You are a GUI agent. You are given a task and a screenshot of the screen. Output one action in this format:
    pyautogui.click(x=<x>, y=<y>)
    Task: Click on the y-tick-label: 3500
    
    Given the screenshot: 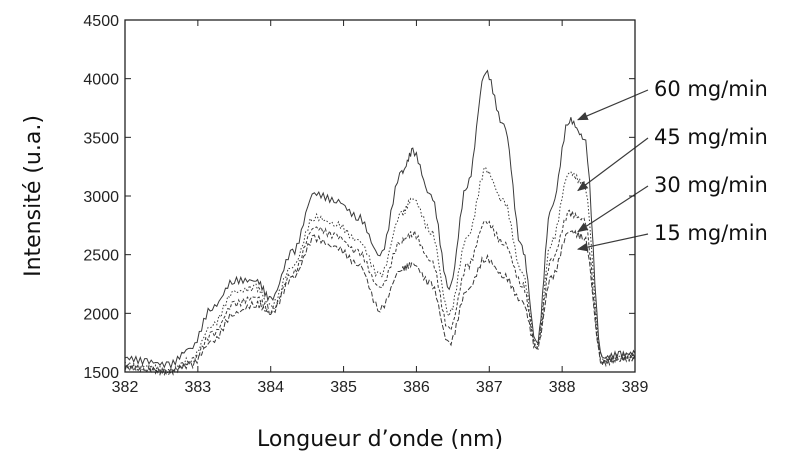 What is the action you would take?
    pyautogui.click(x=101, y=138)
    